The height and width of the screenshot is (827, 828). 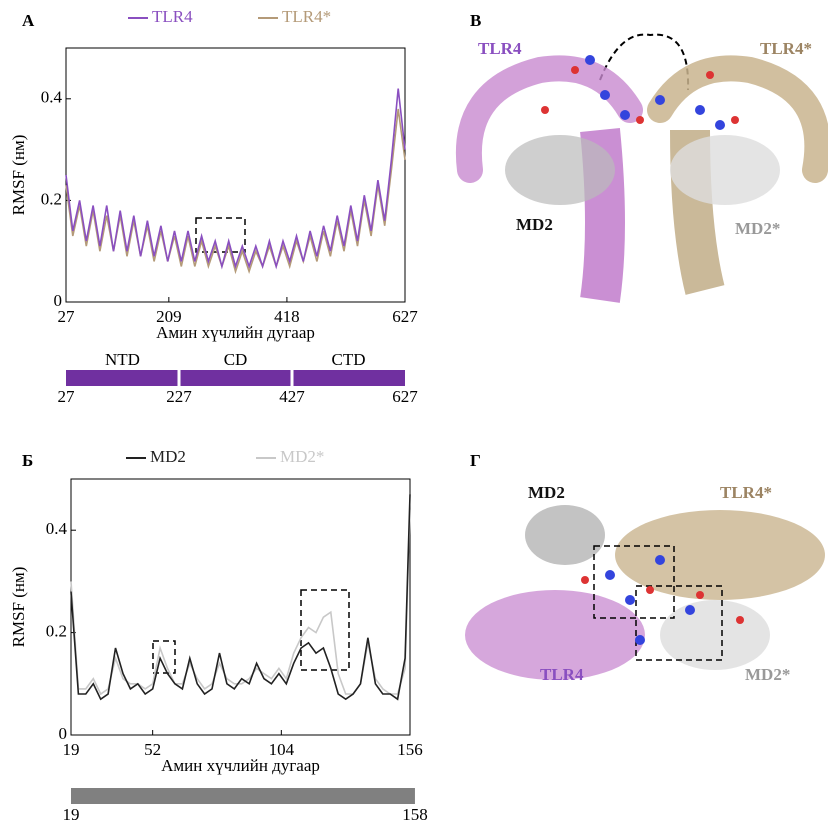 What do you see at coordinates (27, 460) in the screenshot?
I see `panel-label: Б` at bounding box center [27, 460].